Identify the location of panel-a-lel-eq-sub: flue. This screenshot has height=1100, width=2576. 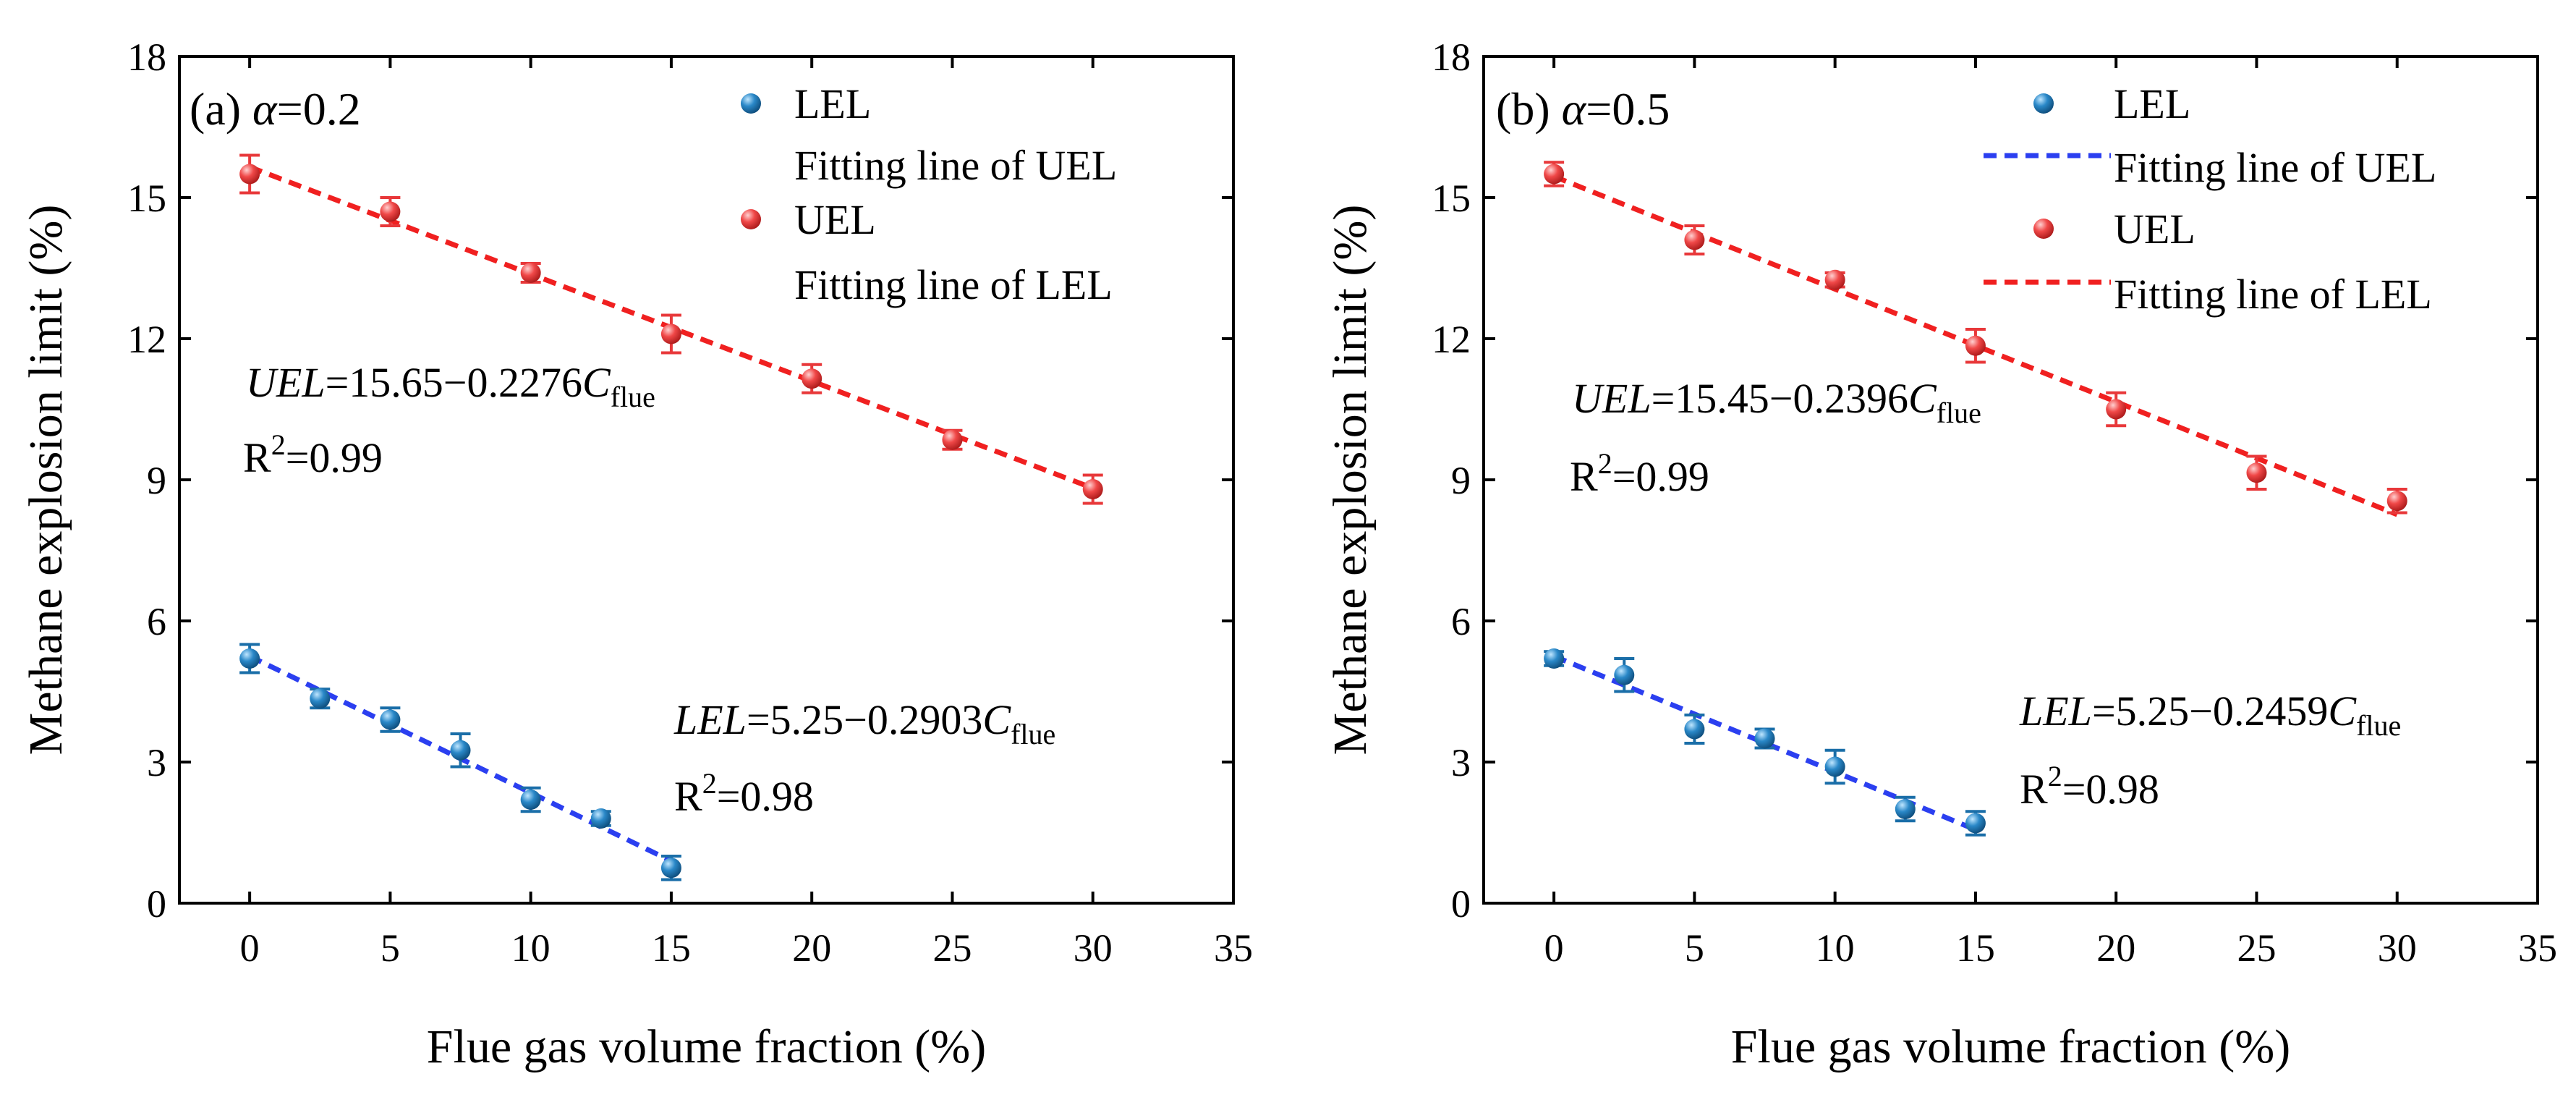
(1033, 734).